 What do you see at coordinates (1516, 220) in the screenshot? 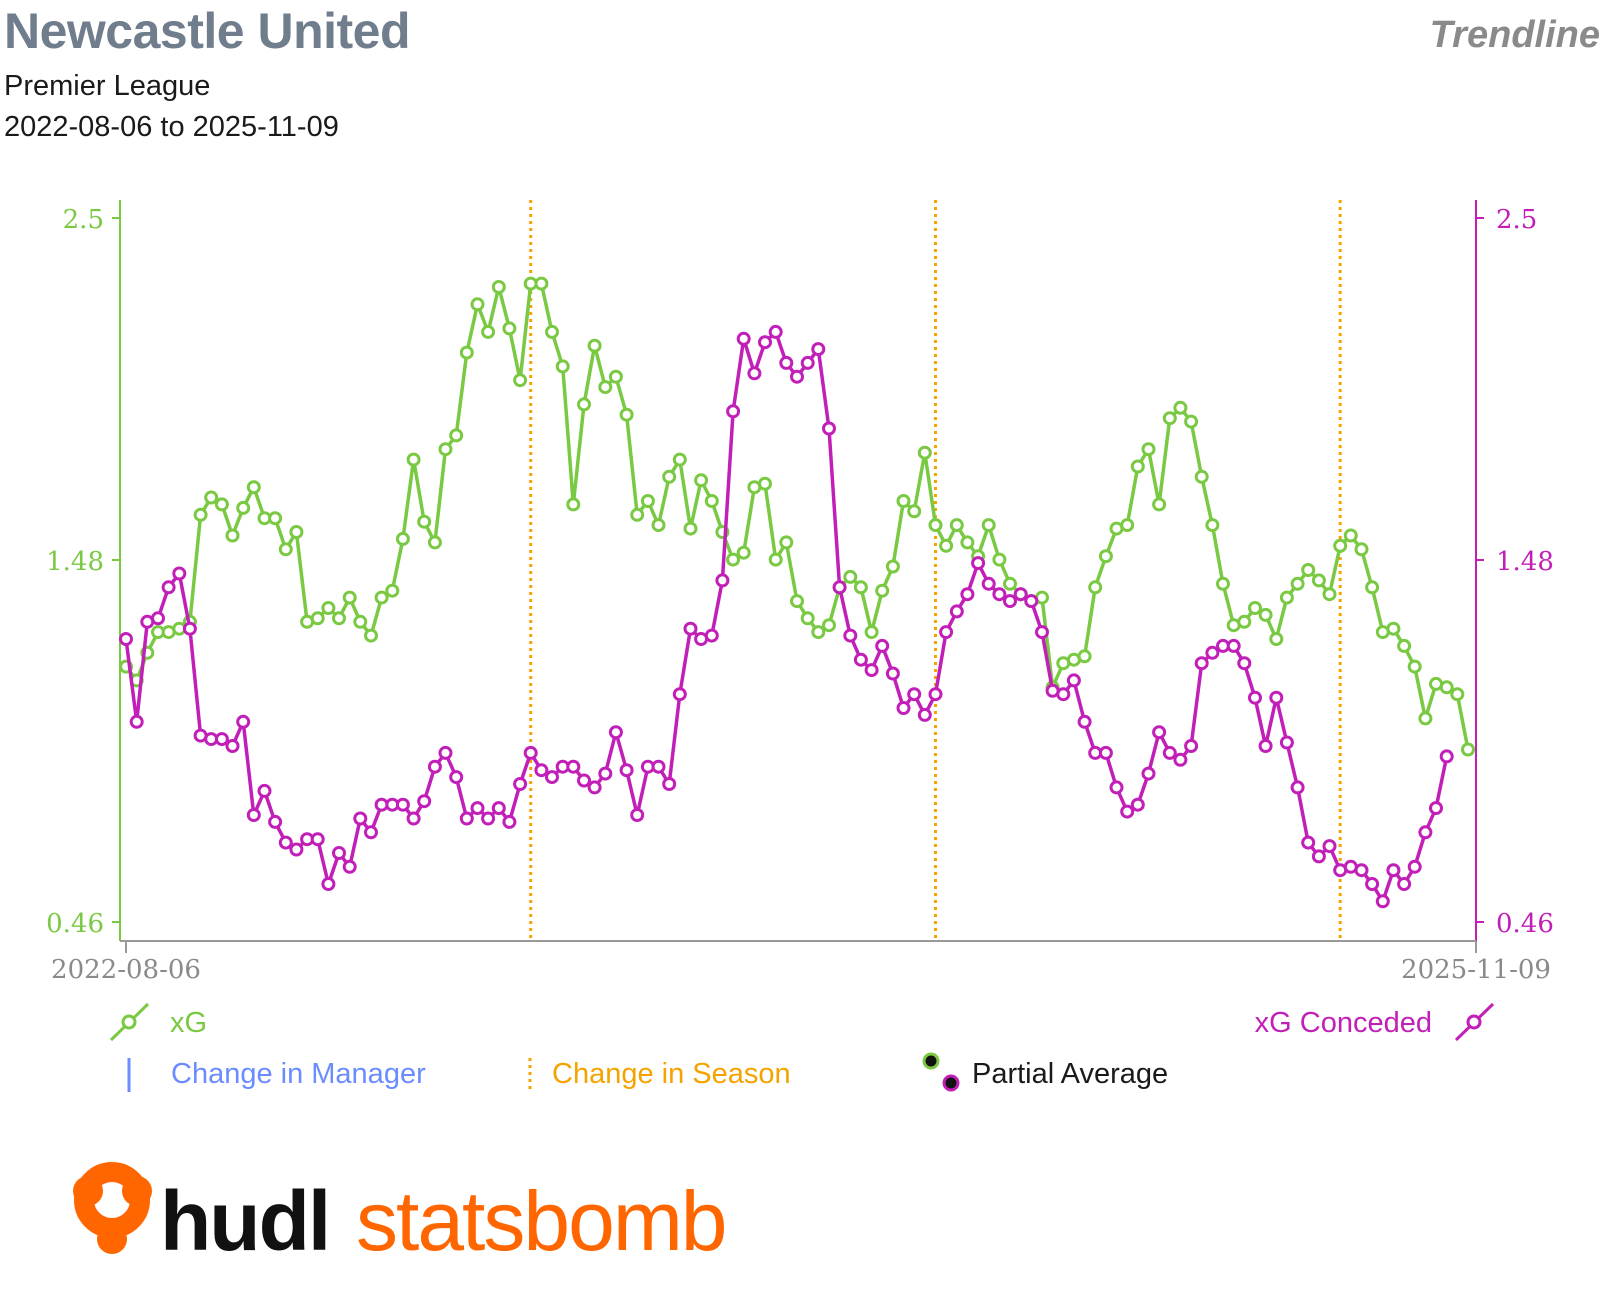
I see `right-tick-label-top: 2.5` at bounding box center [1516, 220].